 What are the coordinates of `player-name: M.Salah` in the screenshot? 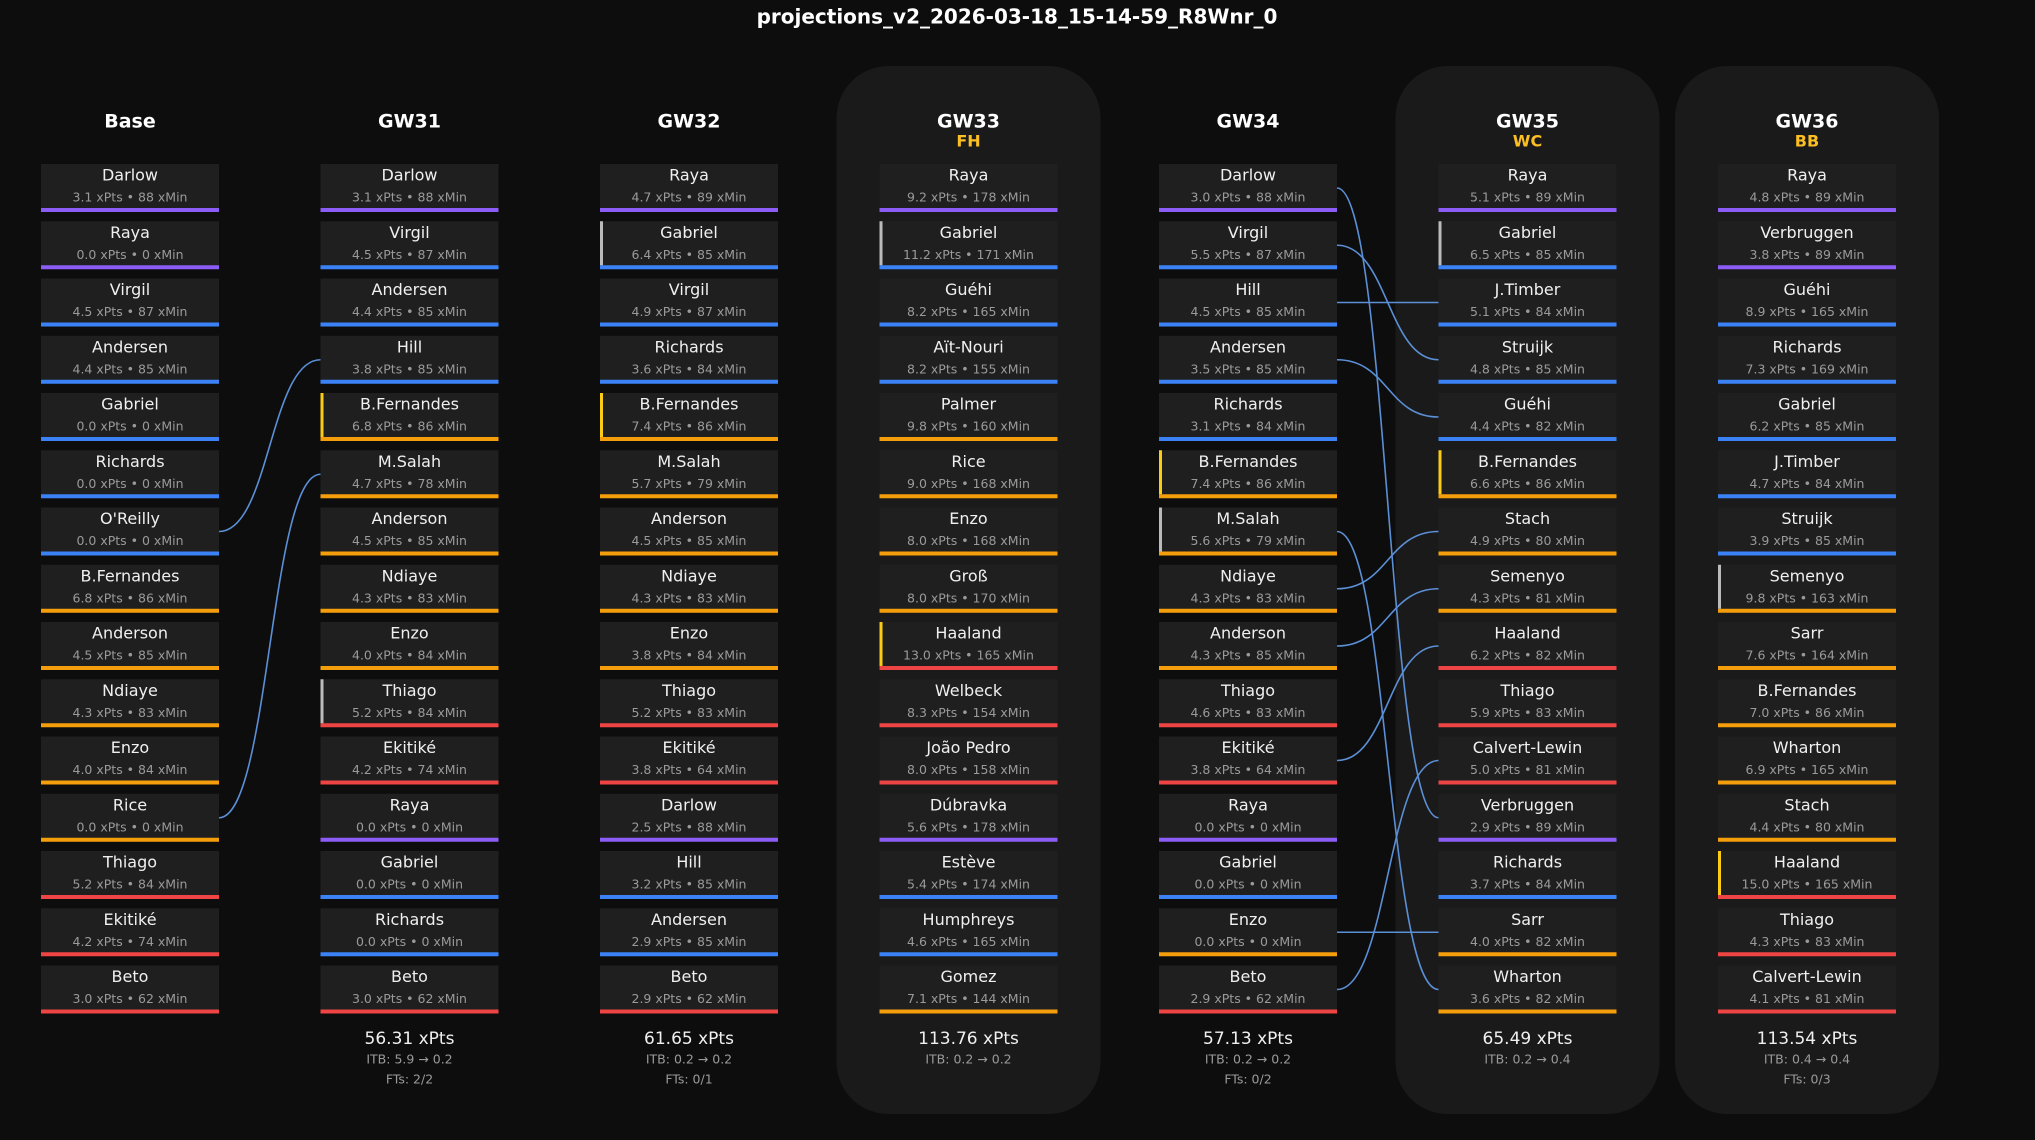 It's located at (688, 461).